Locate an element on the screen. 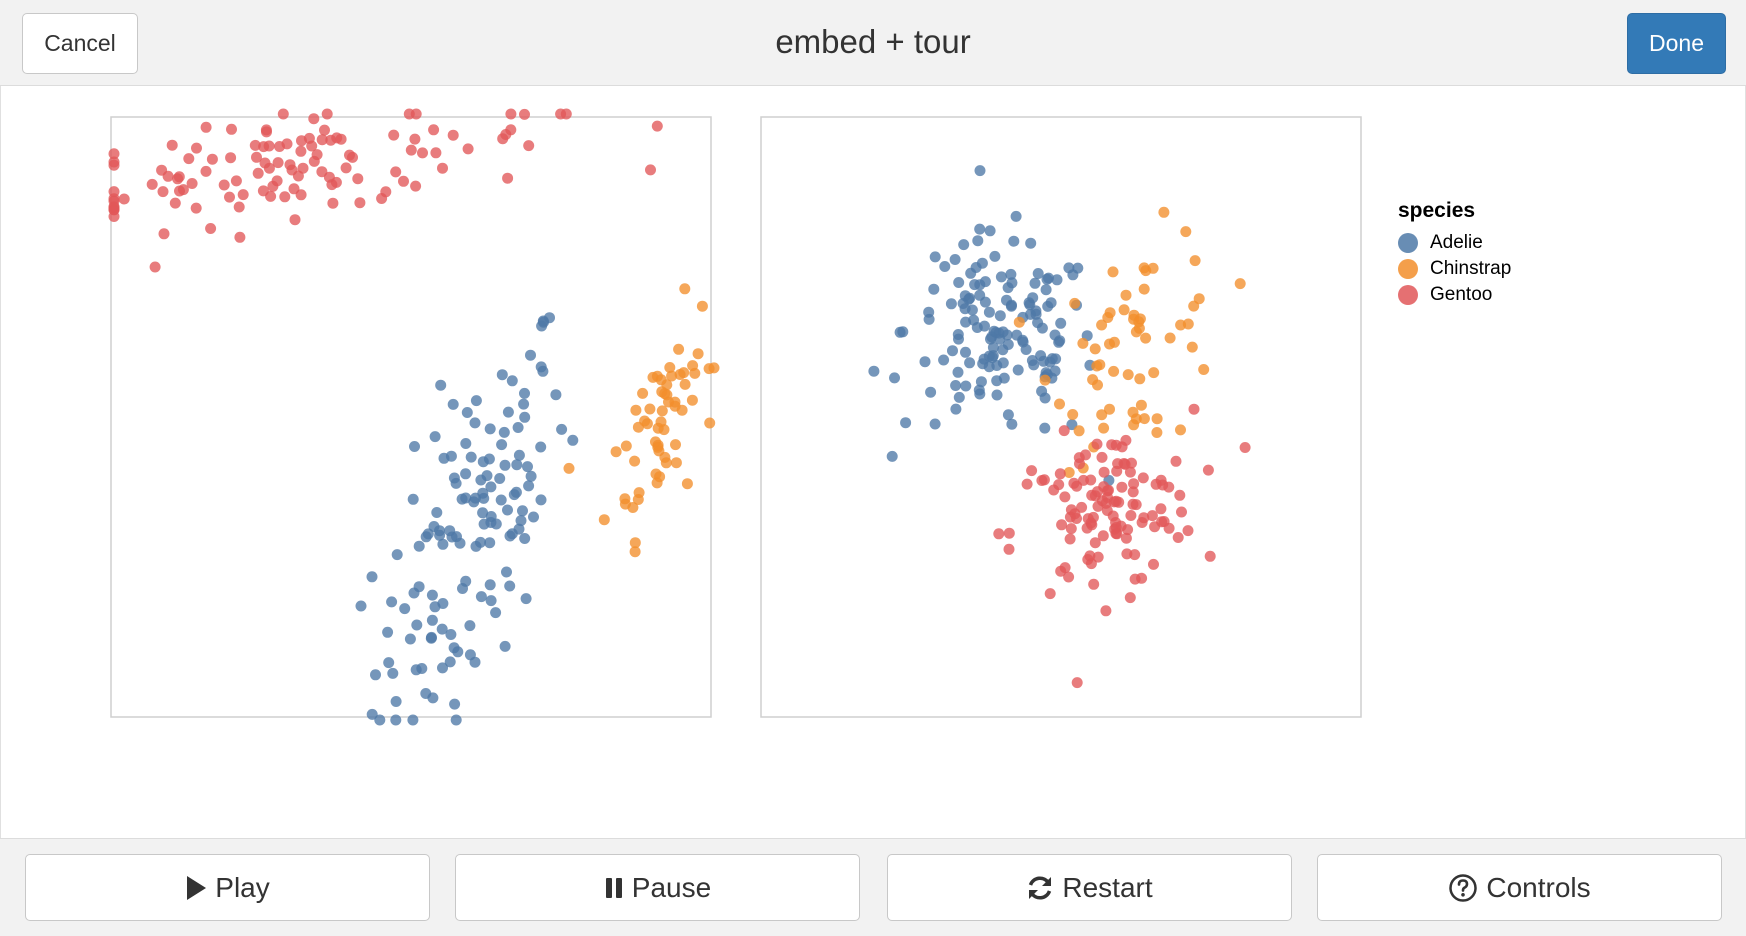 This screenshot has height=936, width=1746. cancel-button: Cancel is located at coordinates (80, 43).